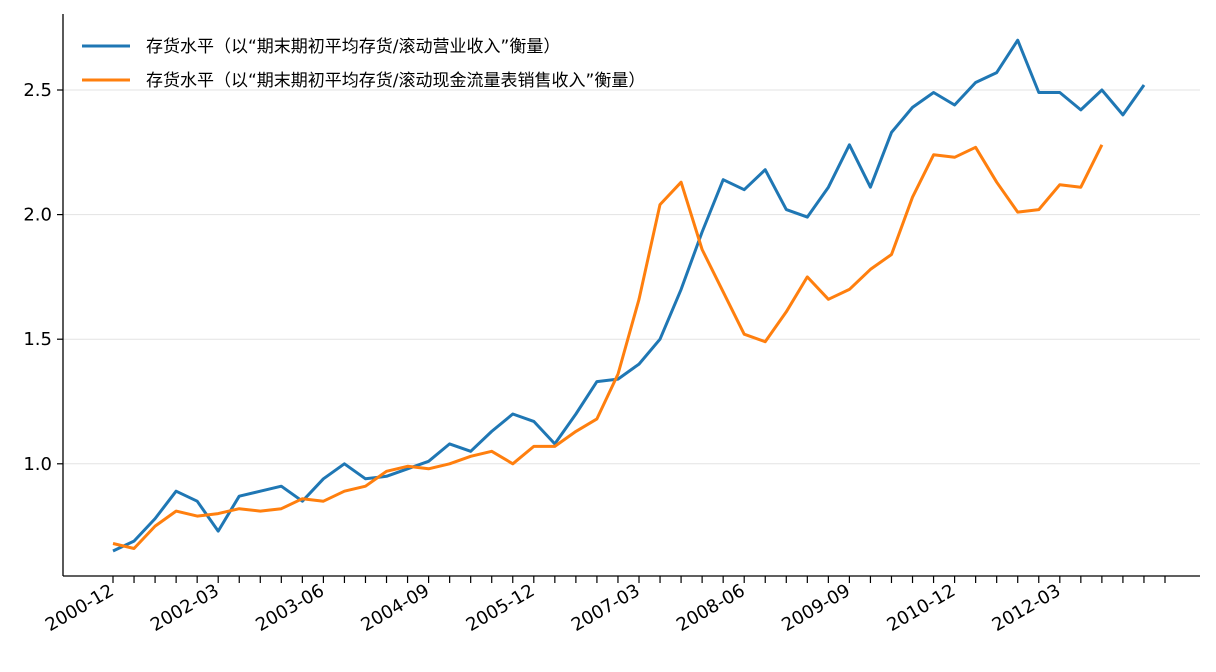 This screenshot has width=1216, height=672. What do you see at coordinates (290, 608) in the screenshot?
I see `x-tick-label: 2003-06` at bounding box center [290, 608].